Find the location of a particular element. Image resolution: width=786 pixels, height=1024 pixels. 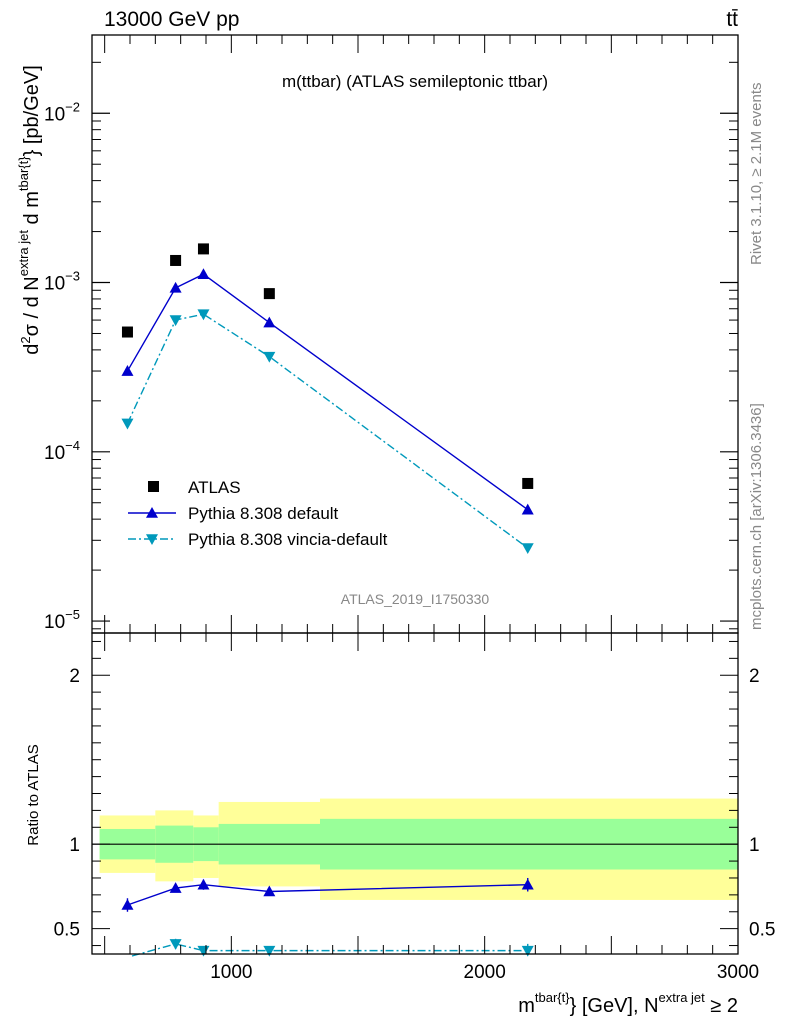

ratio-ytick-label-right-2: 2 is located at coordinates (754, 676).